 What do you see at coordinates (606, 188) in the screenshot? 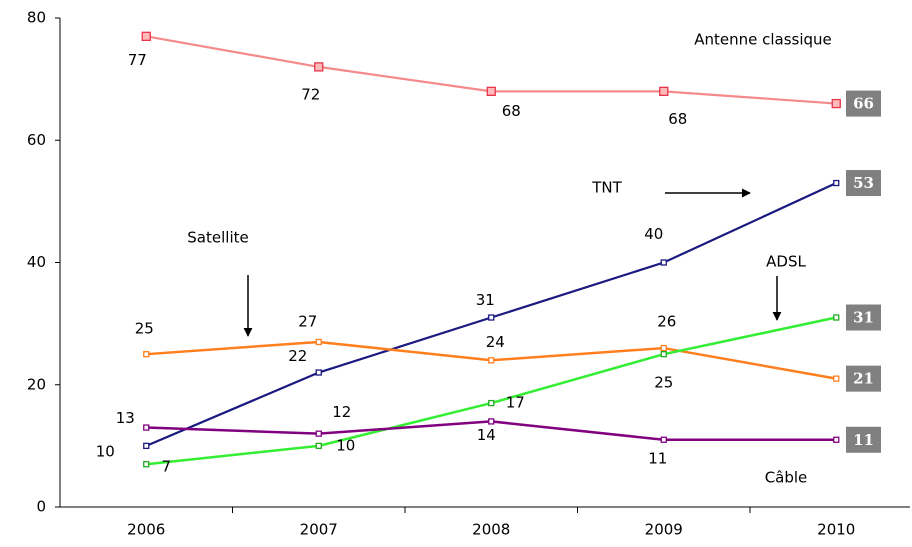
I see `series-label: TNT` at bounding box center [606, 188].